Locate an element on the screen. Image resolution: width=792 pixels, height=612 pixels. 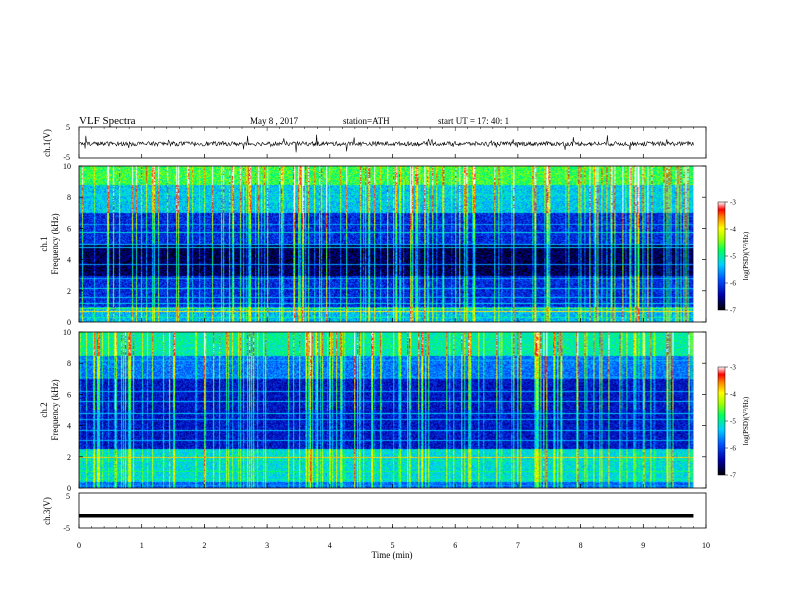
ch1-waveform-line is located at coordinates (392, 140).